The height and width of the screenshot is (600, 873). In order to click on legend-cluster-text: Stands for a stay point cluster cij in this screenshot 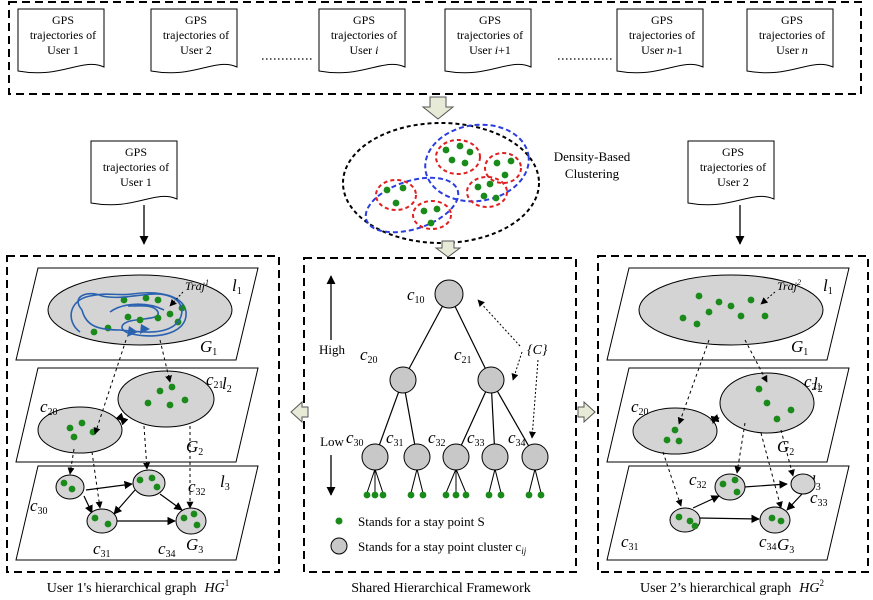, I will do `click(442, 547)`.